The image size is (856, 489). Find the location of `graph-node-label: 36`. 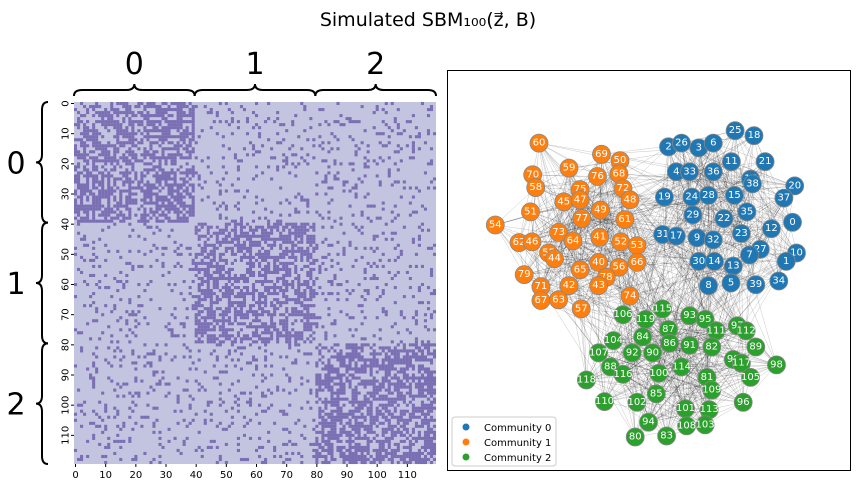

graph-node-label: 36 is located at coordinates (713, 171).